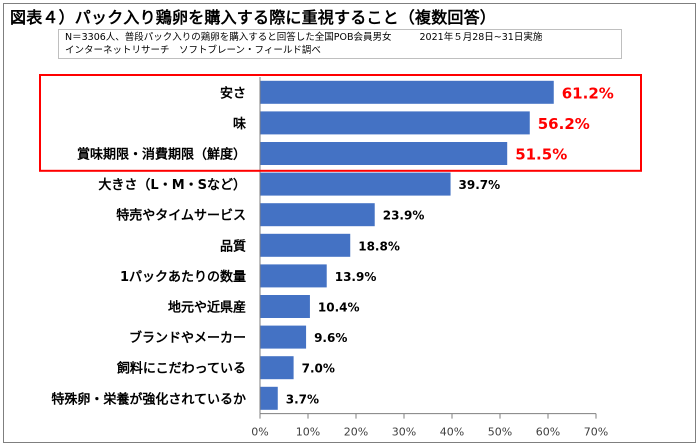 The height and width of the screenshot is (447, 700). What do you see at coordinates (480, 185) in the screenshot?
I see `value-label: 39.7%` at bounding box center [480, 185].